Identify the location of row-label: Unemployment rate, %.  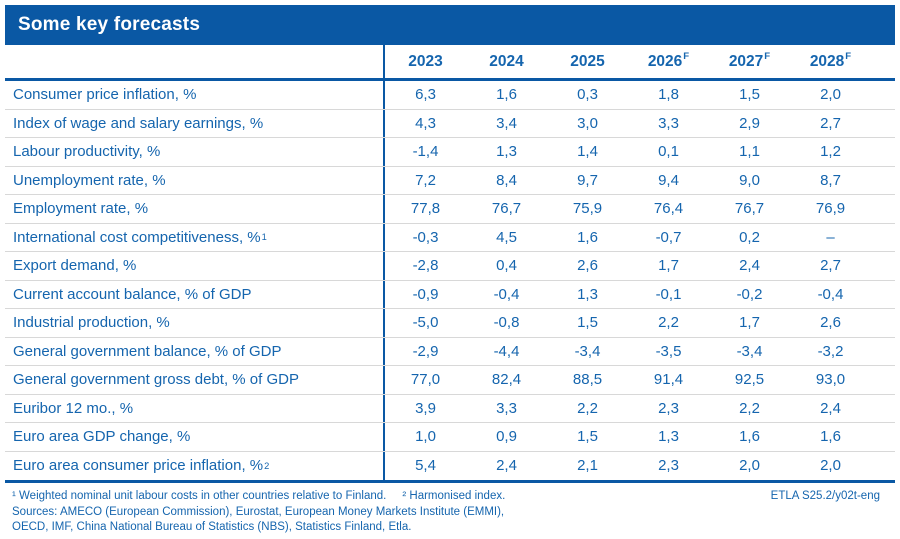
(195, 180).